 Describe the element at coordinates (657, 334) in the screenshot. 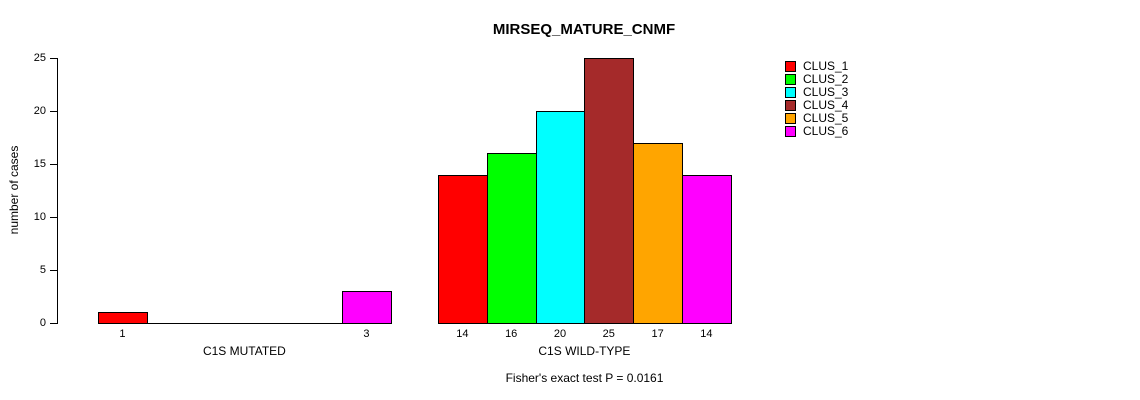

I see `bar-value-label: 17` at that location.